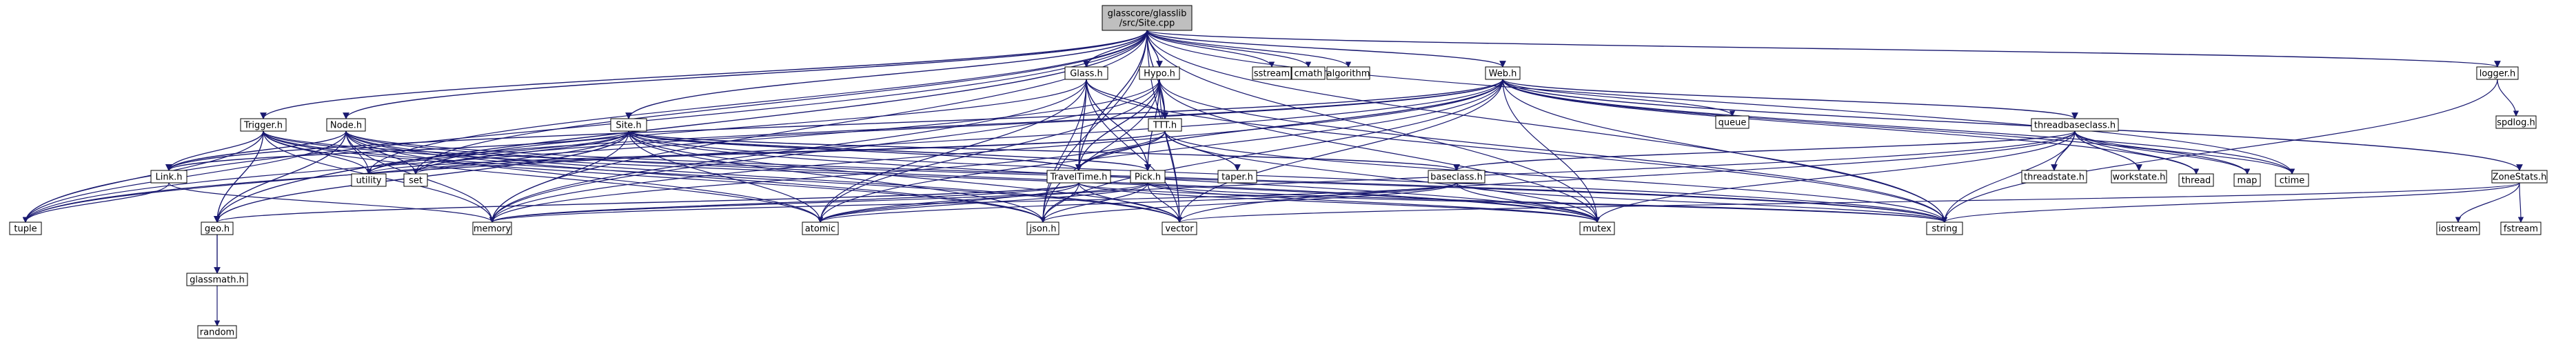 The image size is (2576, 345). I want to click on node-fstream: fstream, so click(2521, 228).